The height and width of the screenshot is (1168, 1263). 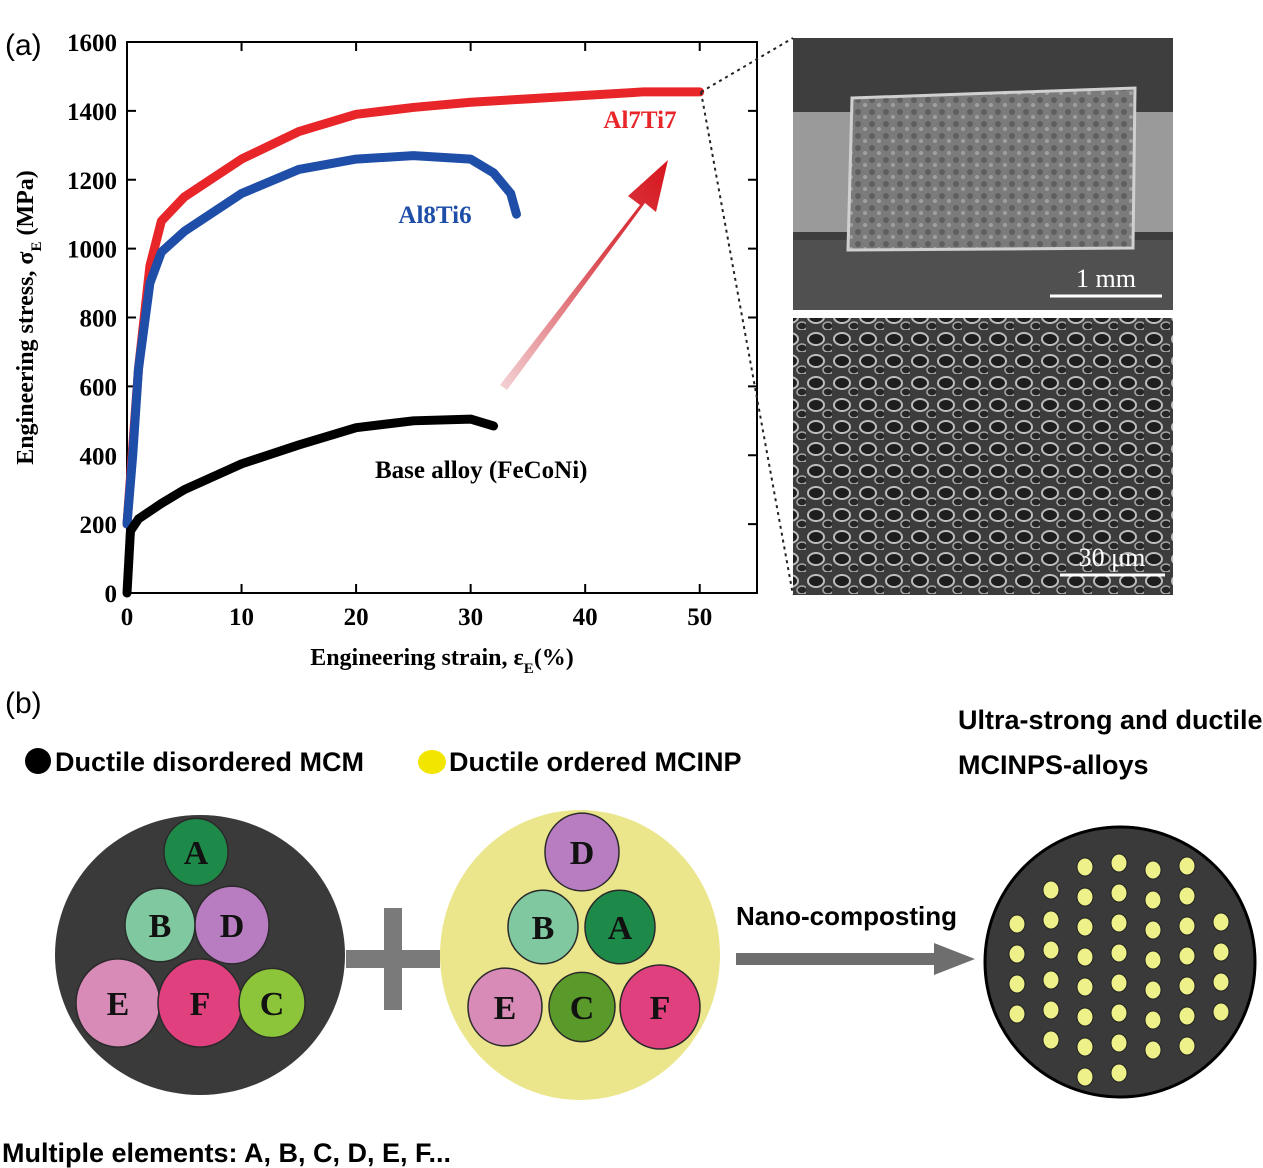 What do you see at coordinates (23, 45) in the screenshot?
I see `panel-label: (a)` at bounding box center [23, 45].